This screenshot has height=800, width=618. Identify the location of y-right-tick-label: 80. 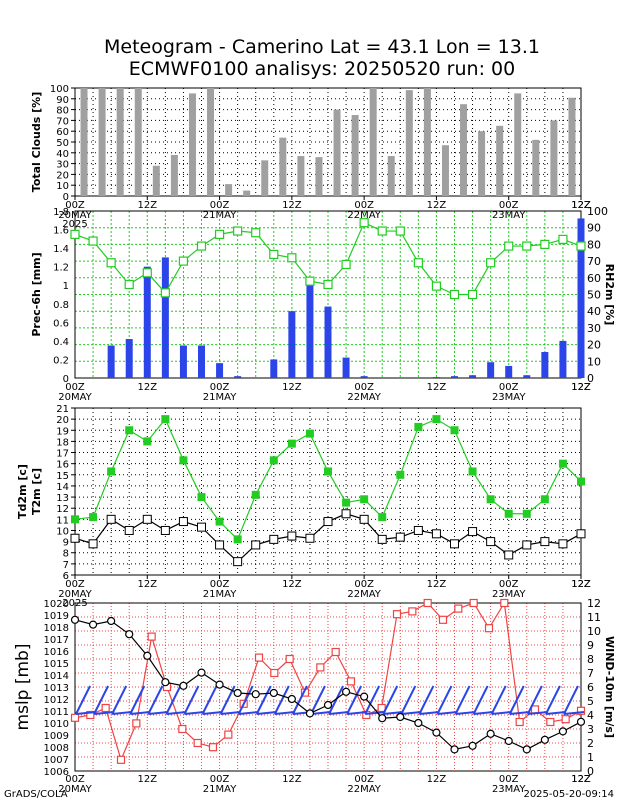
(594, 244).